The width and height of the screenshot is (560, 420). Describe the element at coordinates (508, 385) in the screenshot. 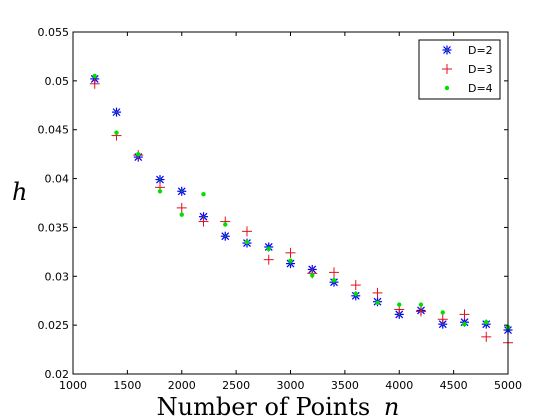

I see `x-tick-label: 5000` at that location.